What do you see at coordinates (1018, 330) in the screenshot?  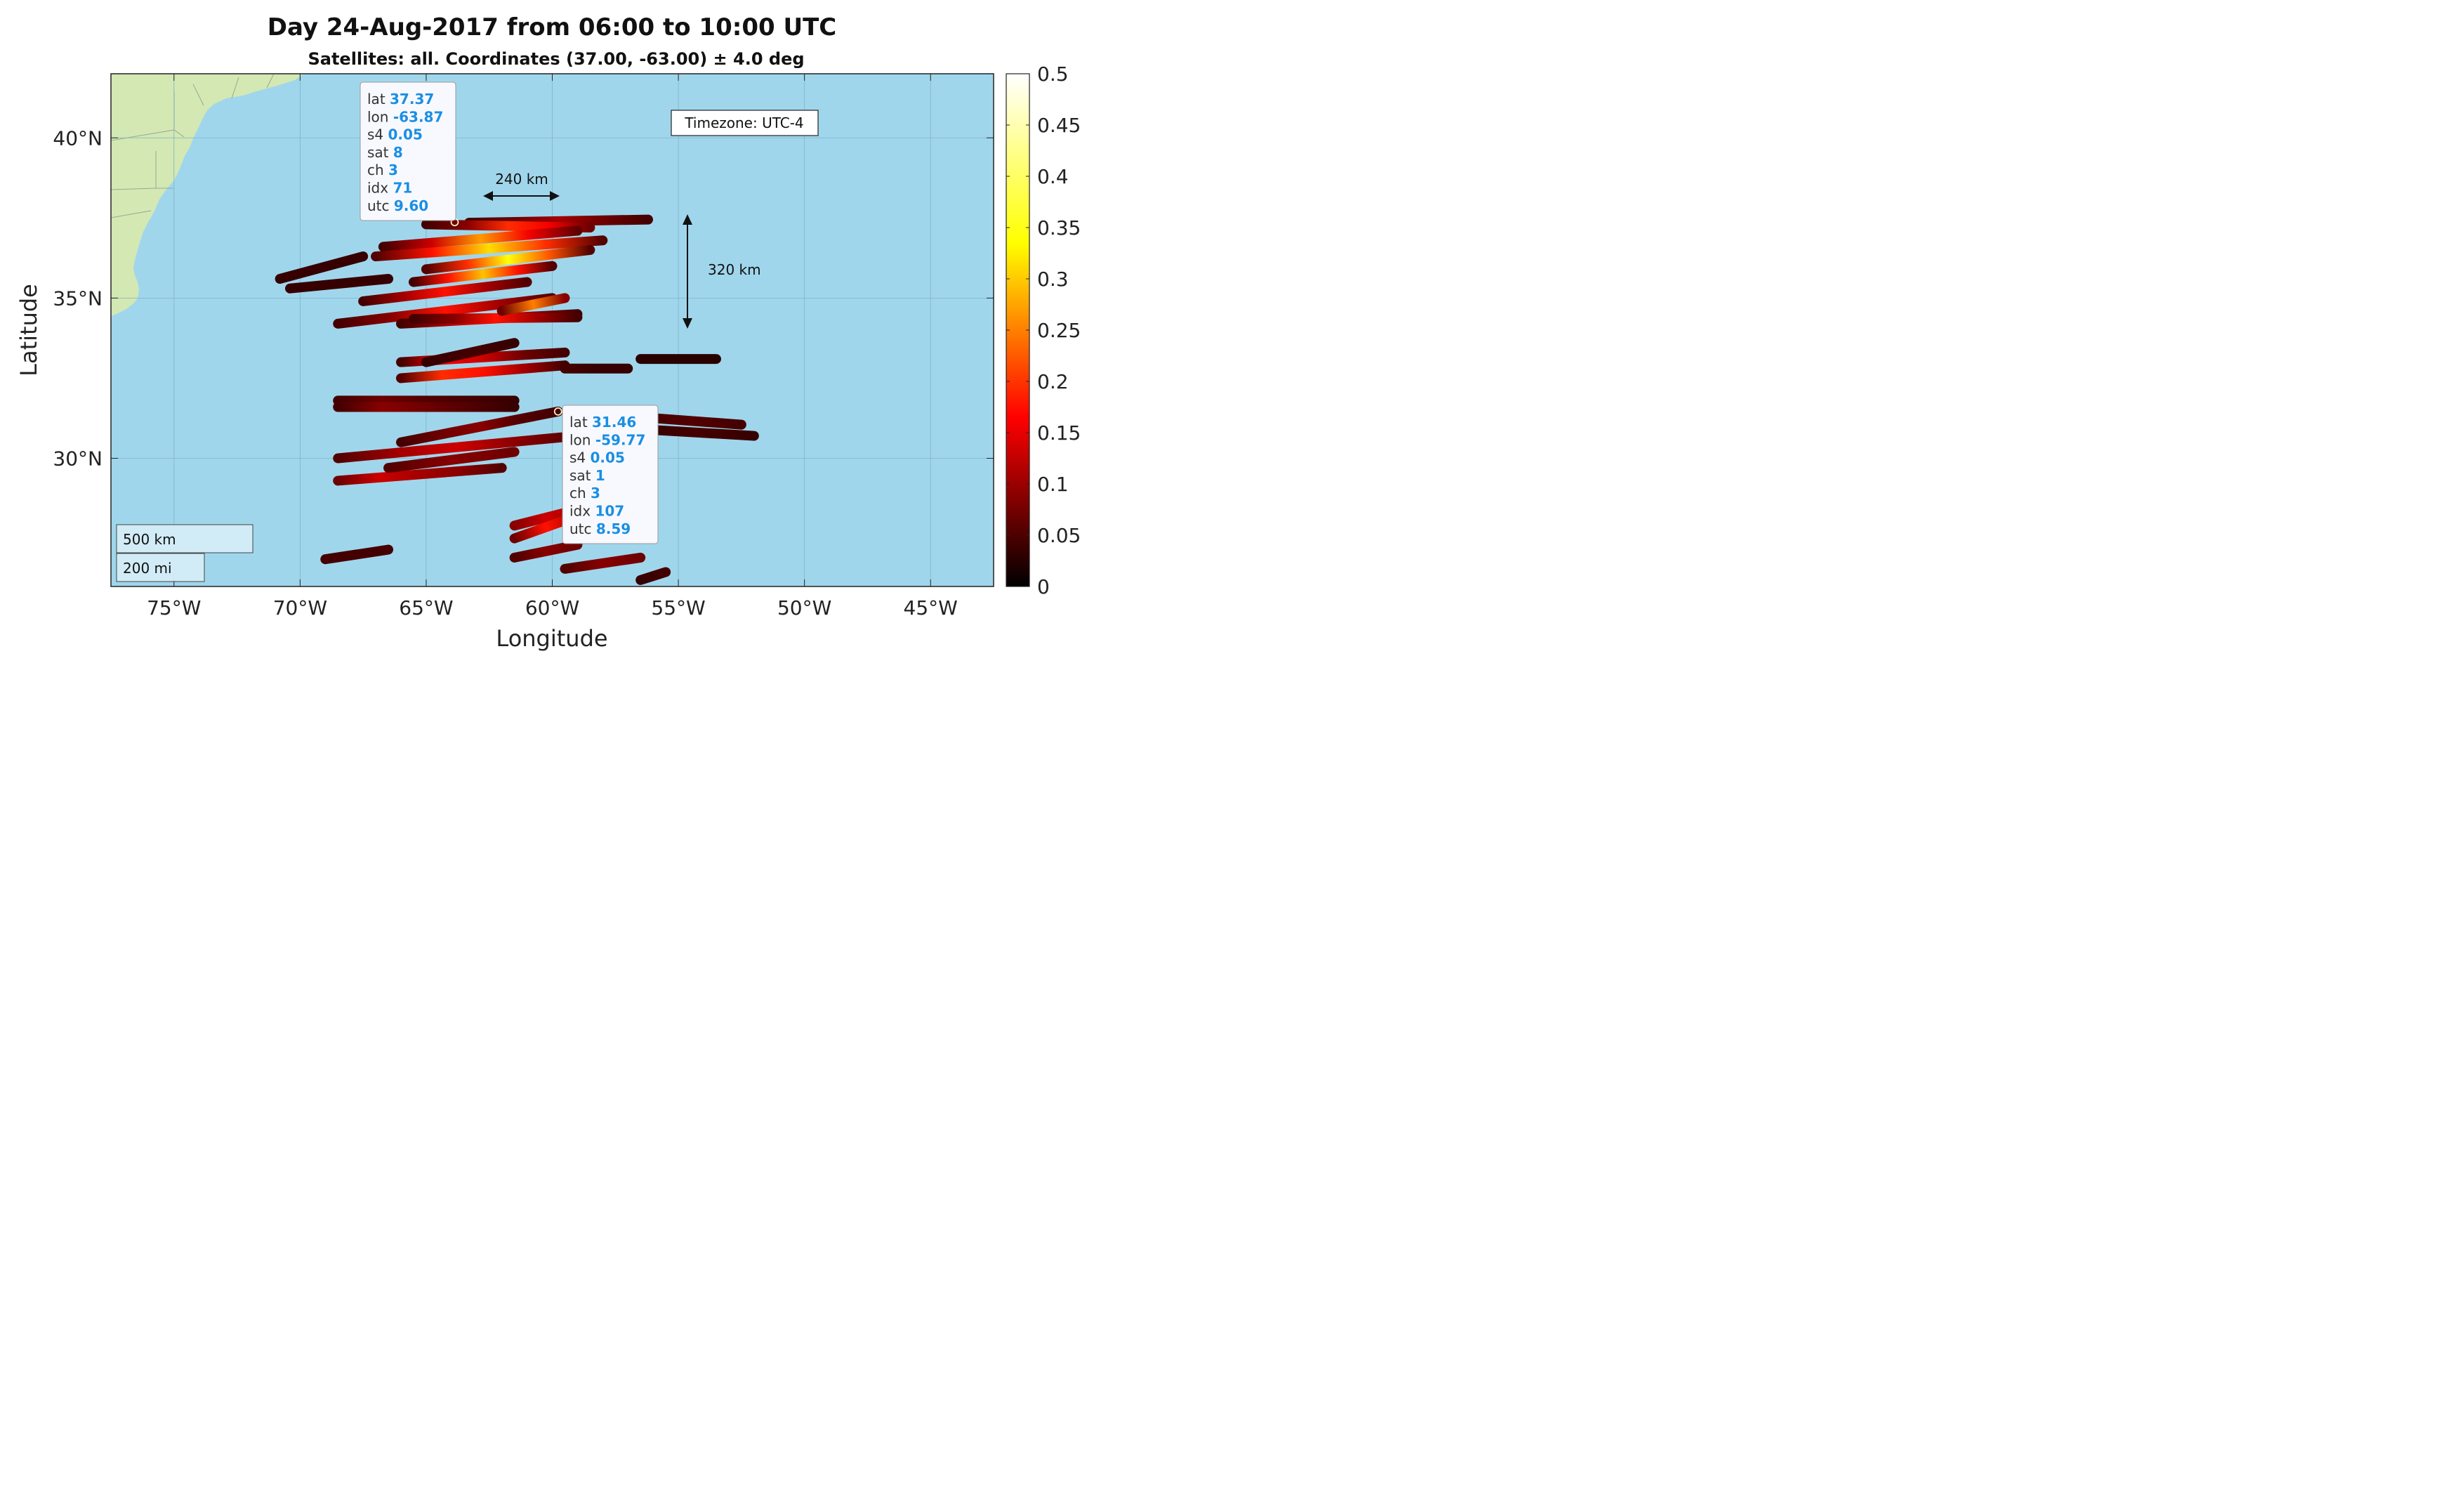 I see `colorbar-gradient` at bounding box center [1018, 330].